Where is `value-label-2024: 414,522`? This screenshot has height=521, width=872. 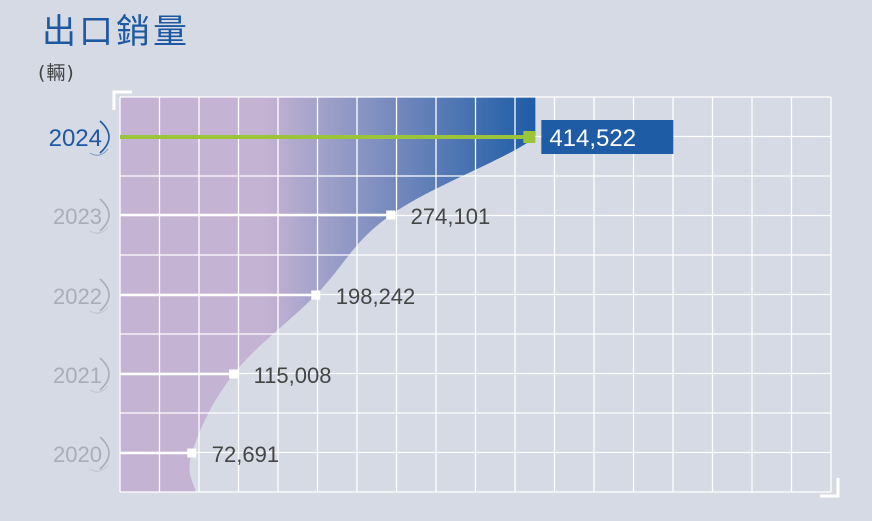
value-label-2024: 414,522 is located at coordinates (592, 138).